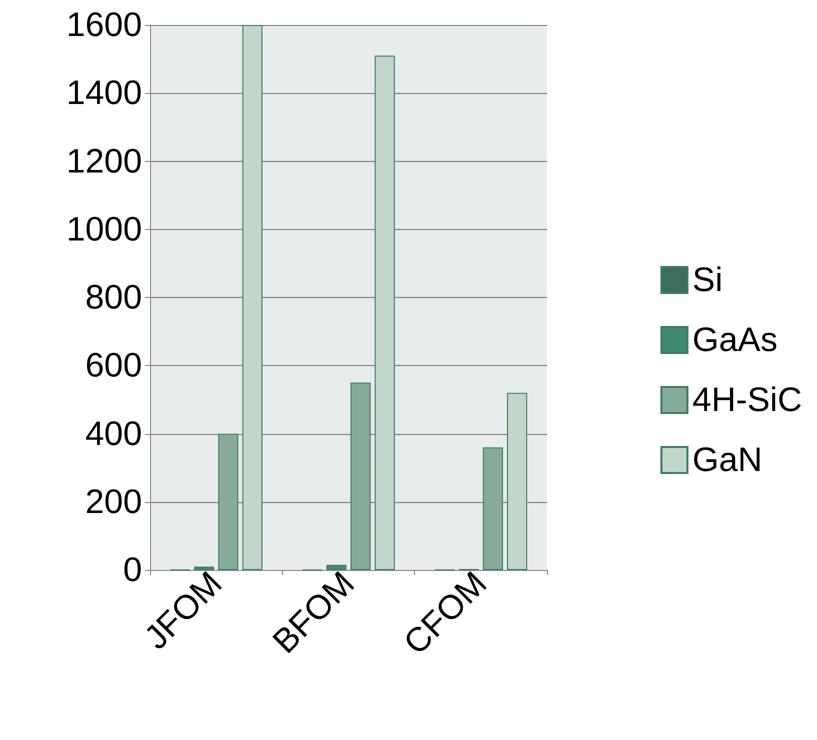  Describe the element at coordinates (113, 365) in the screenshot. I see `y-tick-label: 600` at that location.